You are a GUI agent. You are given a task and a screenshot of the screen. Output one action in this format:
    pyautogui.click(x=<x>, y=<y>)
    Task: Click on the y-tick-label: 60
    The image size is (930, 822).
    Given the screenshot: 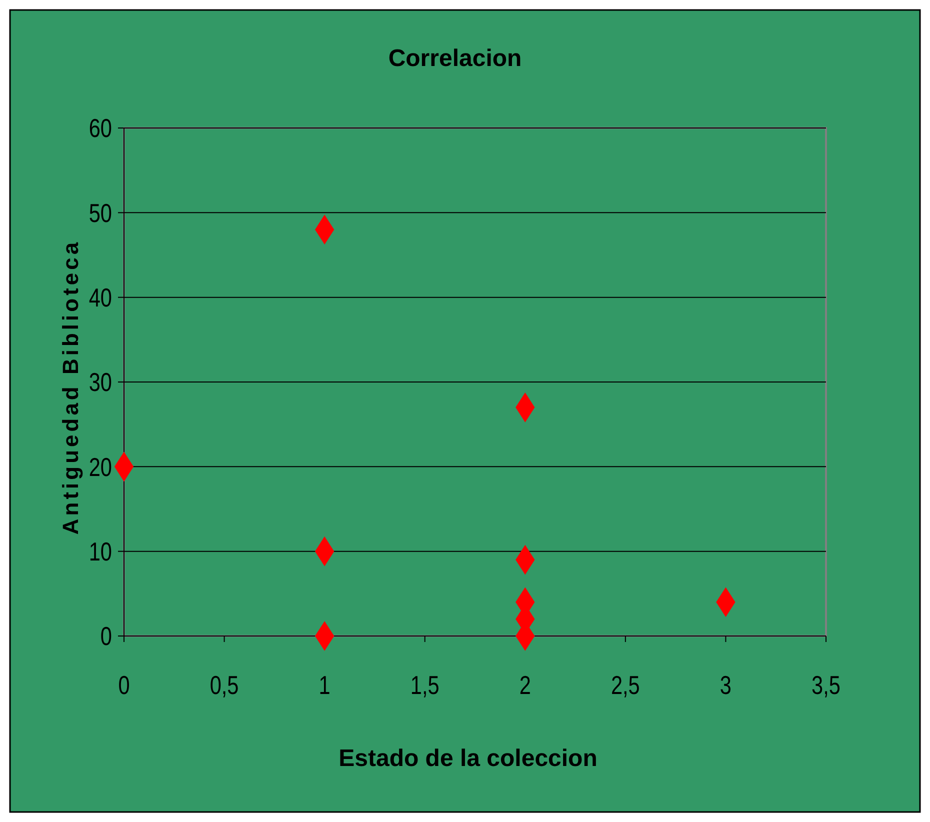 What is the action you would take?
    pyautogui.click(x=100, y=128)
    